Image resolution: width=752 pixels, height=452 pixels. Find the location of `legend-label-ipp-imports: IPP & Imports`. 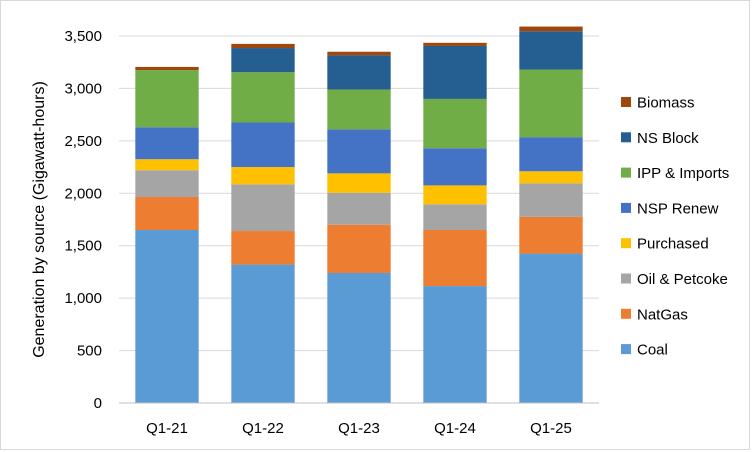

legend-label-ipp-imports: IPP & Imports is located at coordinates (683, 173).